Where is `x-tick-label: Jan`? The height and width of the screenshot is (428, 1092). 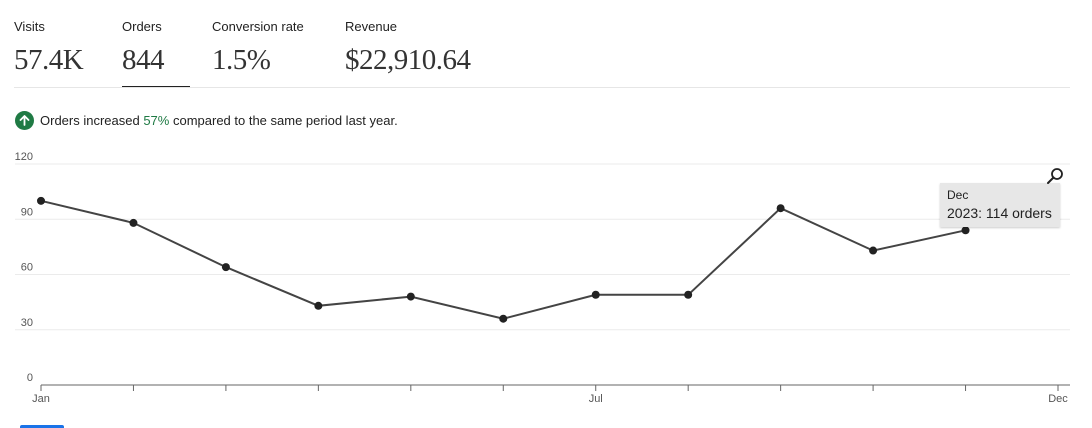
x-tick-label: Jan is located at coordinates (41, 399).